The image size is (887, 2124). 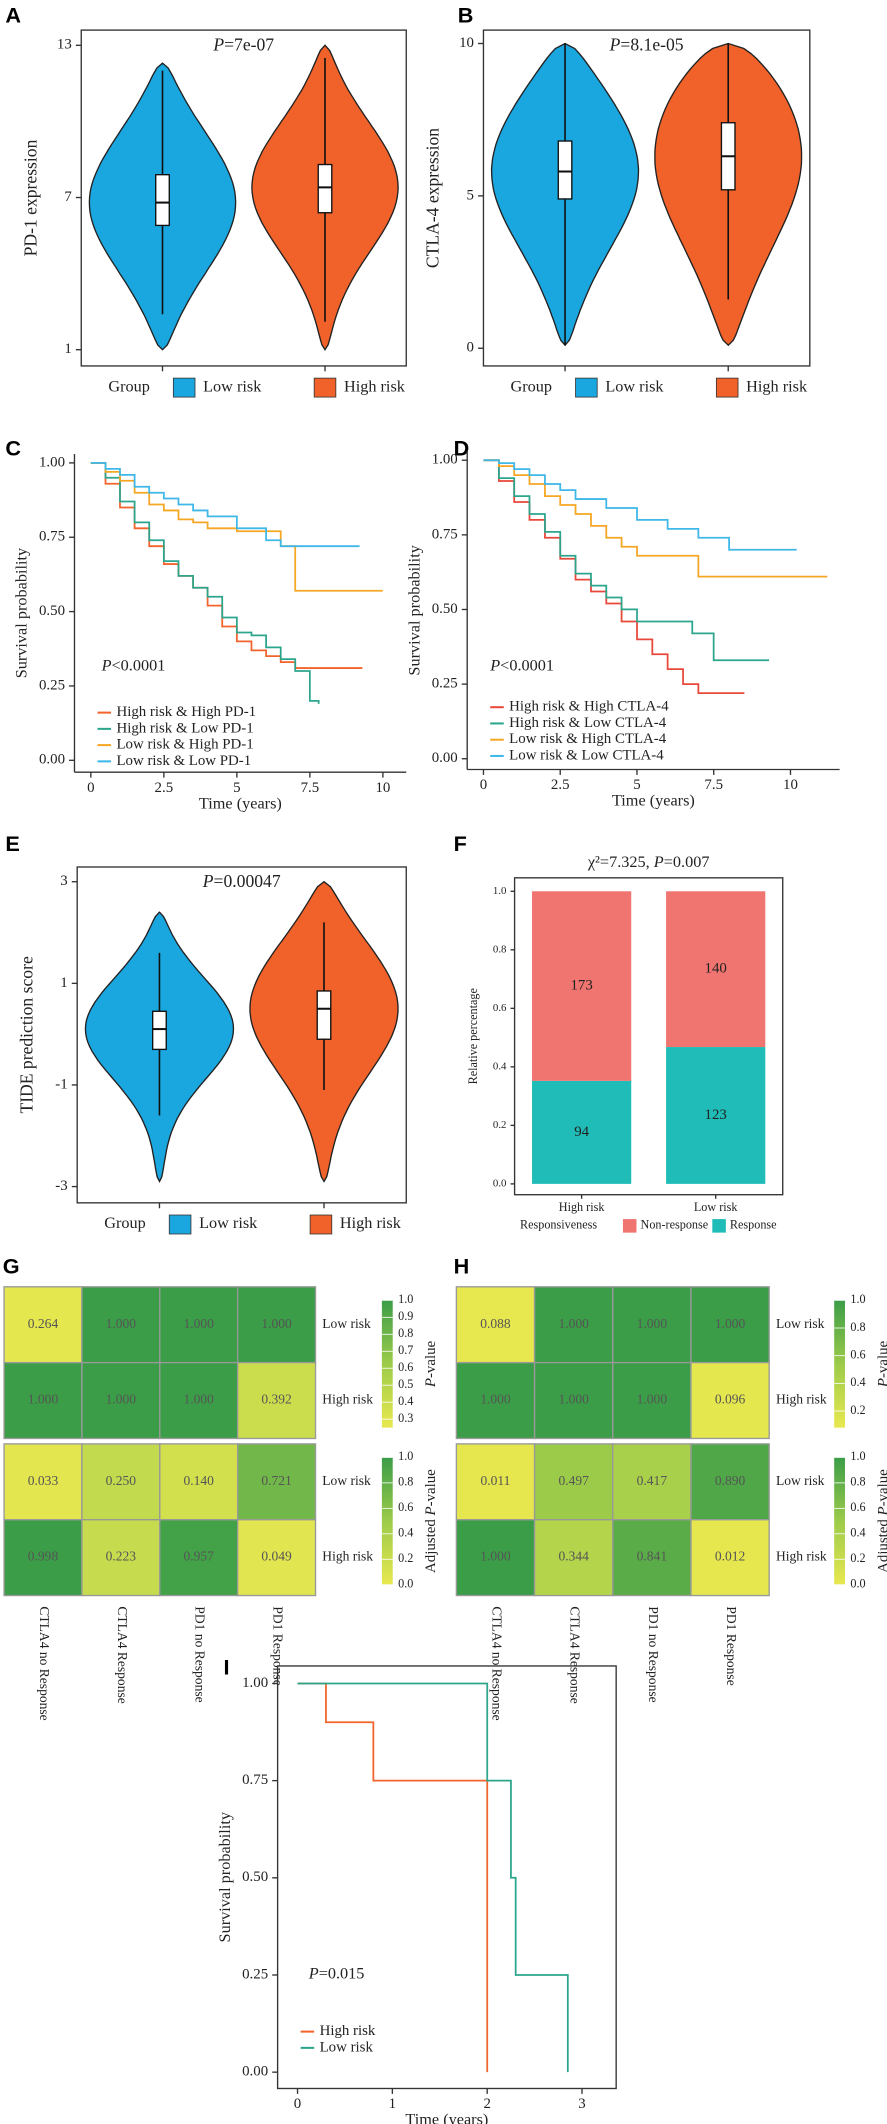 What do you see at coordinates (581, 986) in the screenshot?
I see `value-label: 173` at bounding box center [581, 986].